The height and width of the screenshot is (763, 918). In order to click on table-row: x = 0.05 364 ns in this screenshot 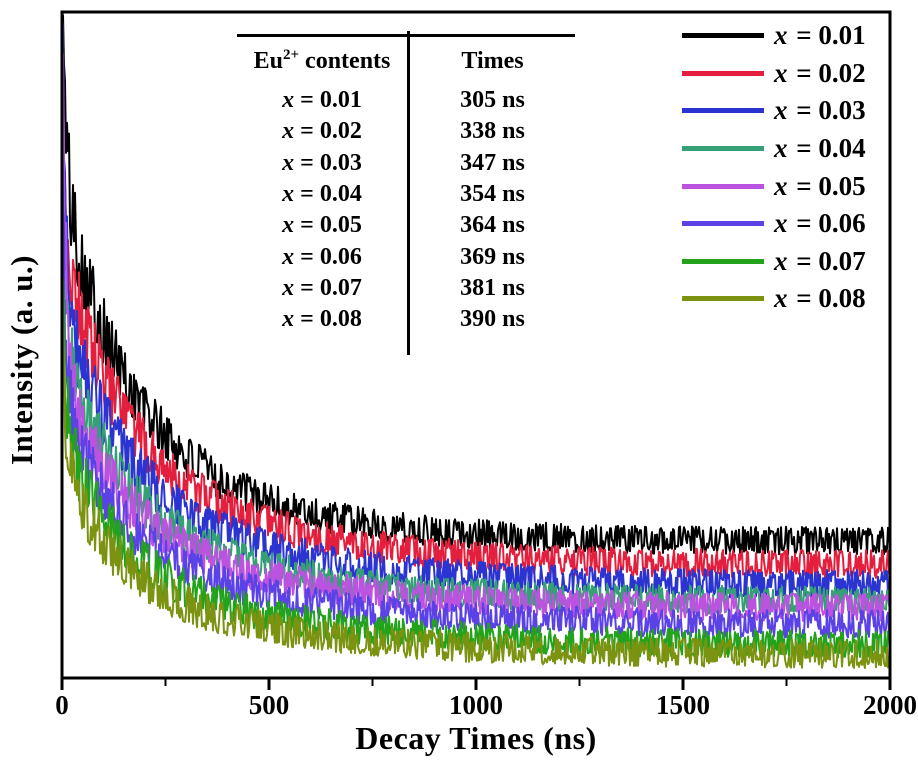, I will do `click(406, 225)`.